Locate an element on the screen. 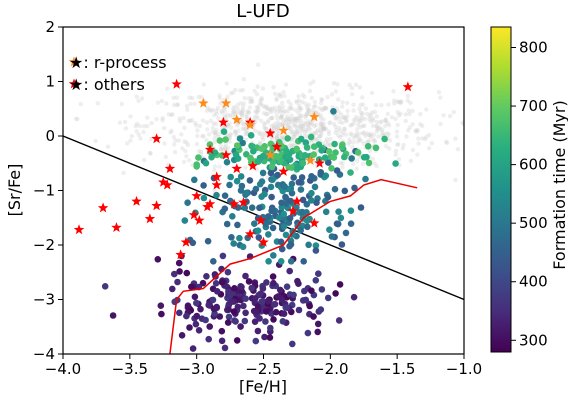  x-tick-label: −4.0 is located at coordinates (63, 369).